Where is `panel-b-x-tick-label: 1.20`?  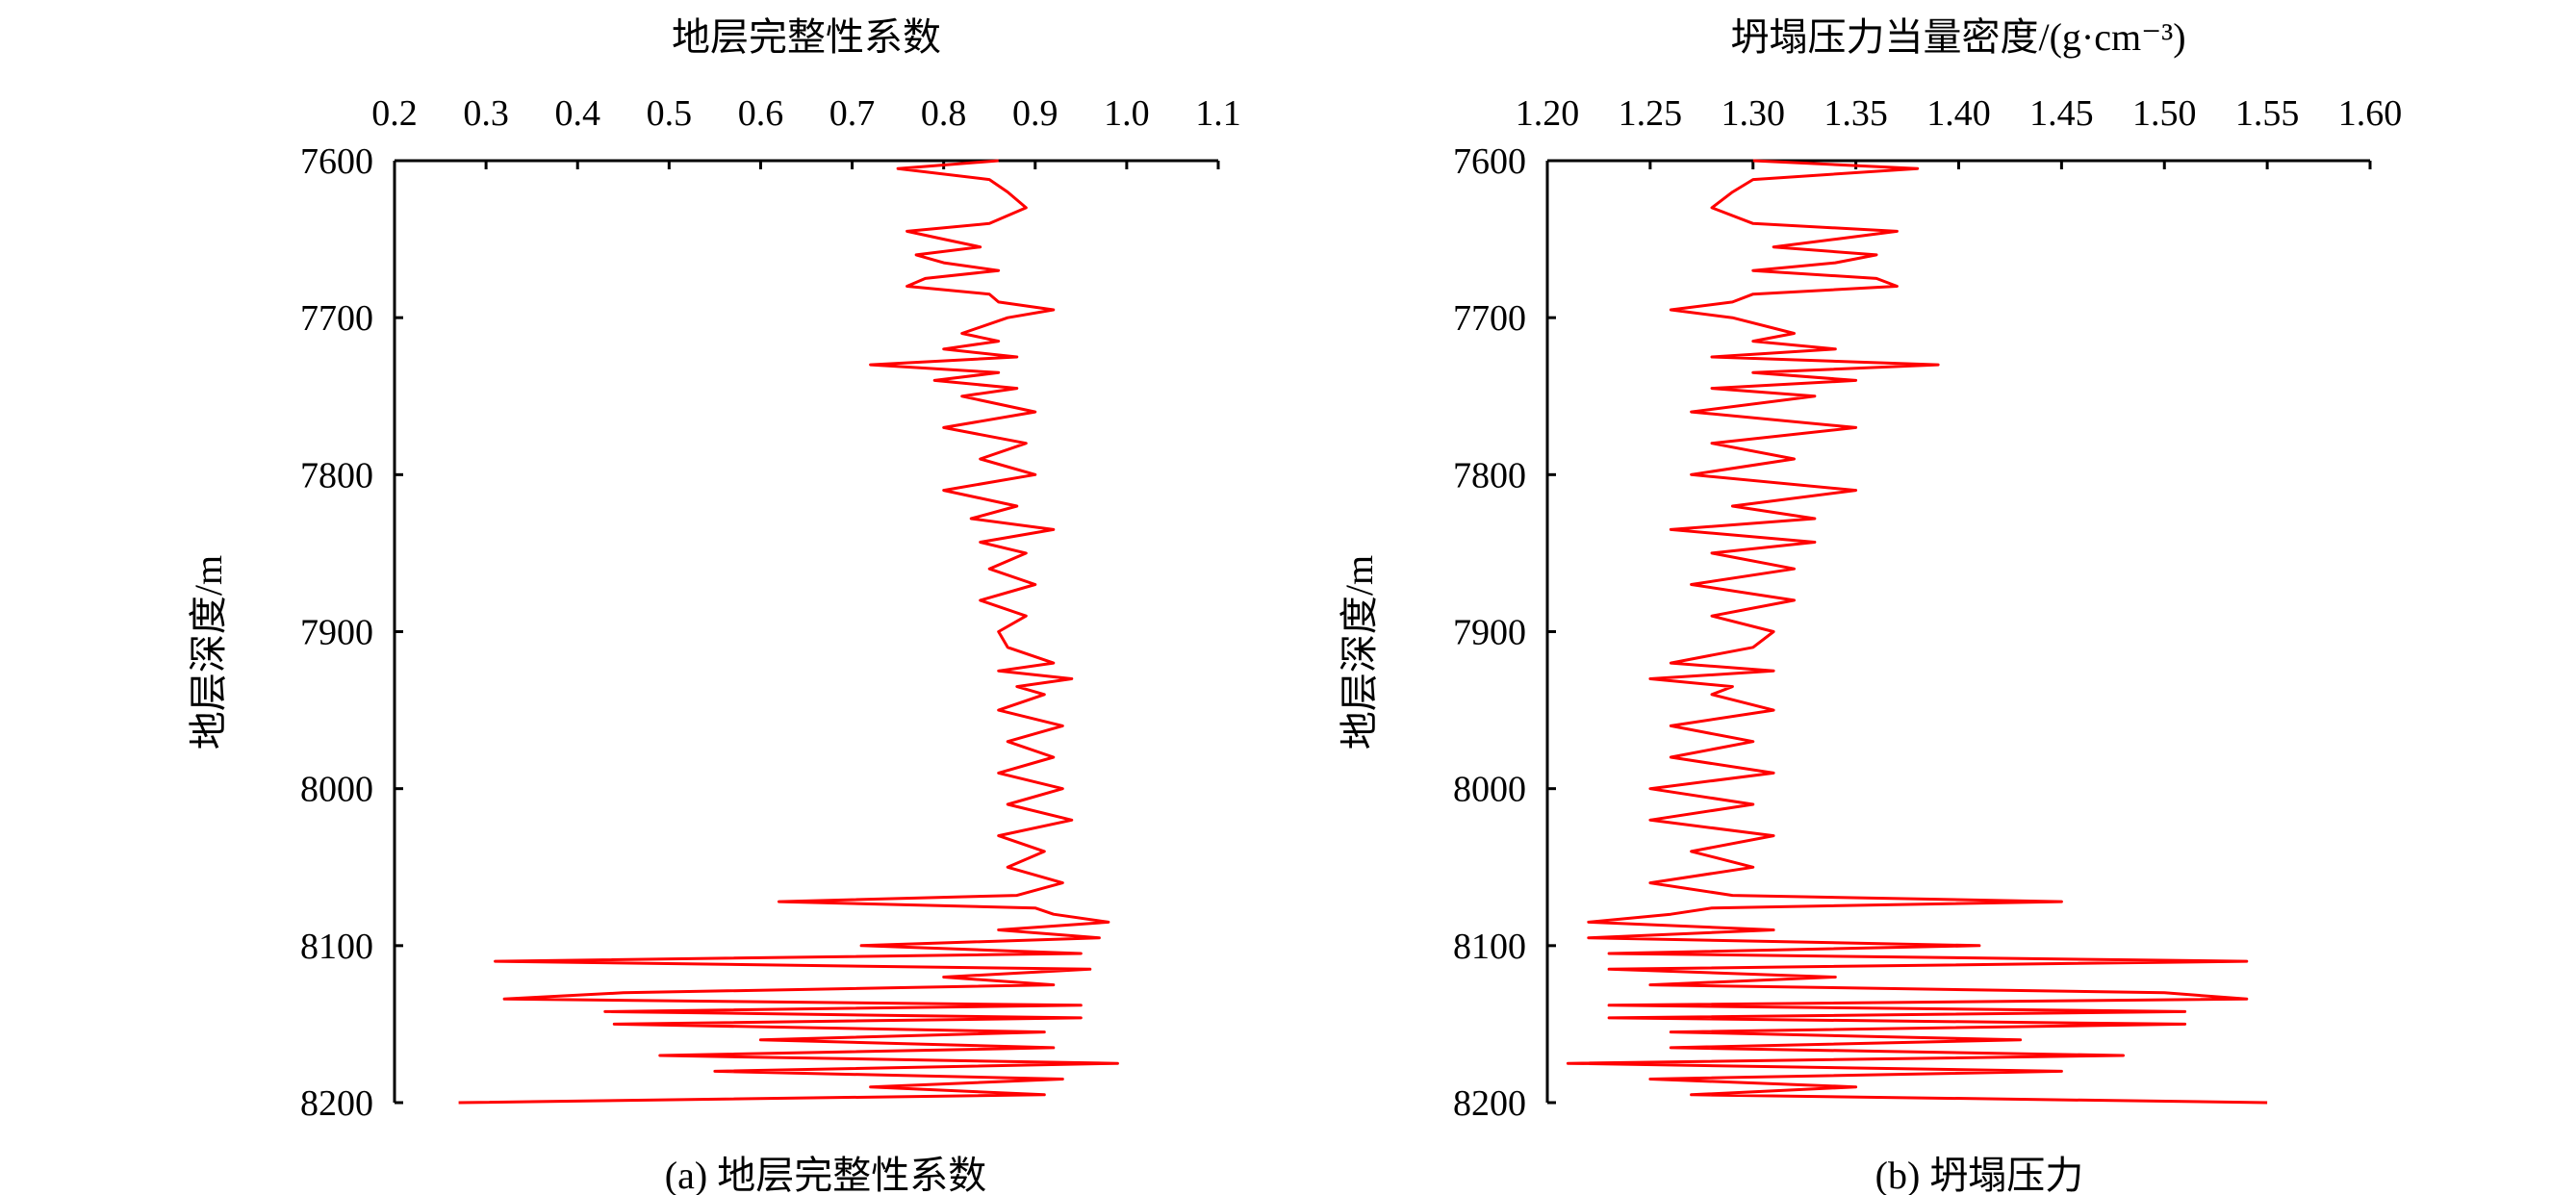
panel-b-x-tick-label: 1.20 is located at coordinates (1548, 114).